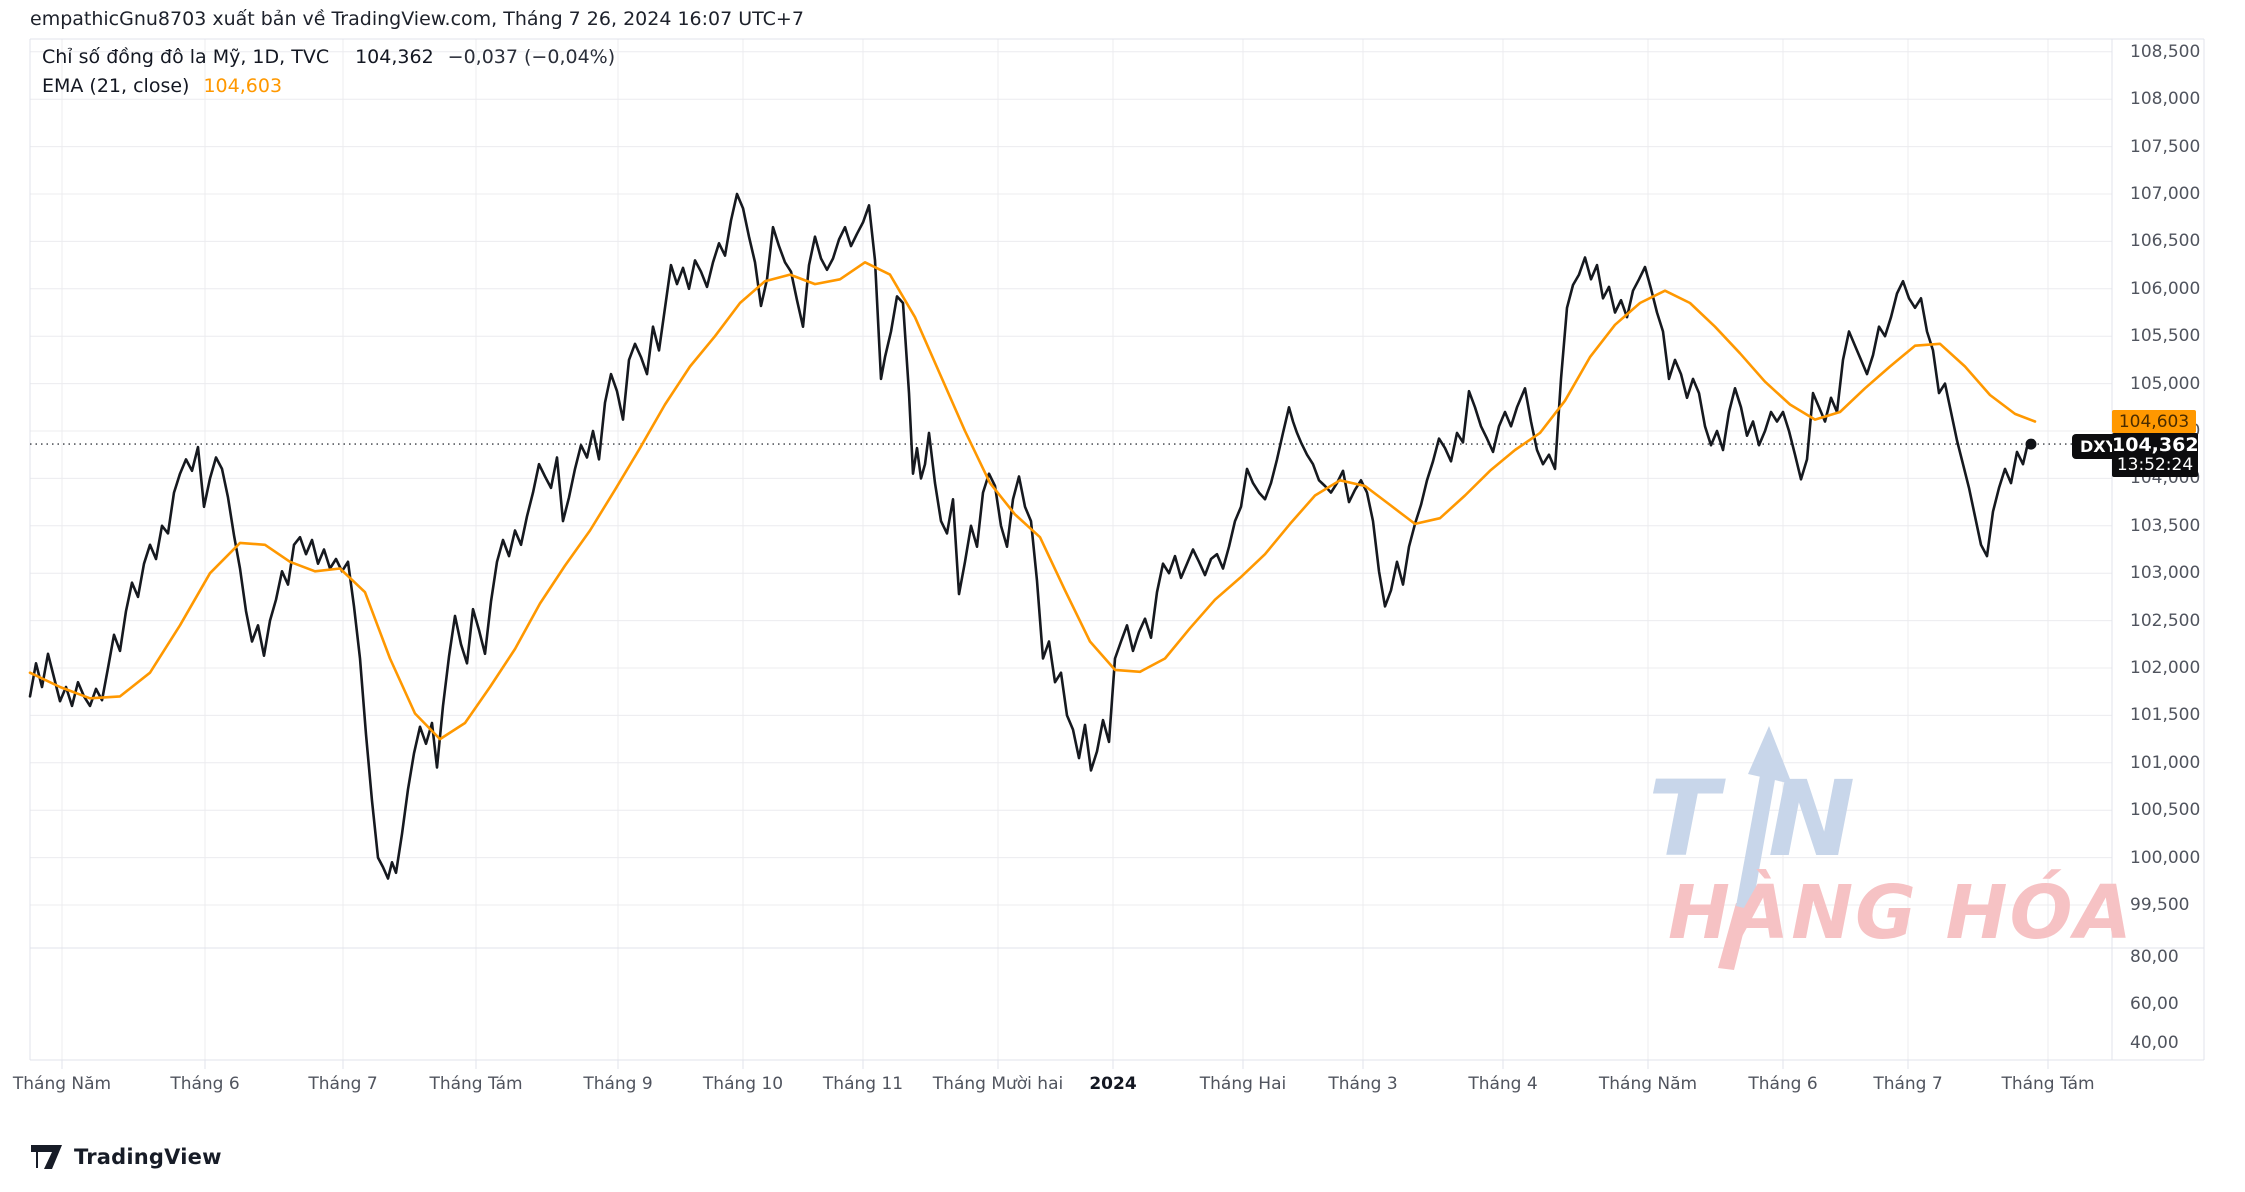  Describe the element at coordinates (2165, 288) in the screenshot. I see `price-axis-label: 106,000` at that location.